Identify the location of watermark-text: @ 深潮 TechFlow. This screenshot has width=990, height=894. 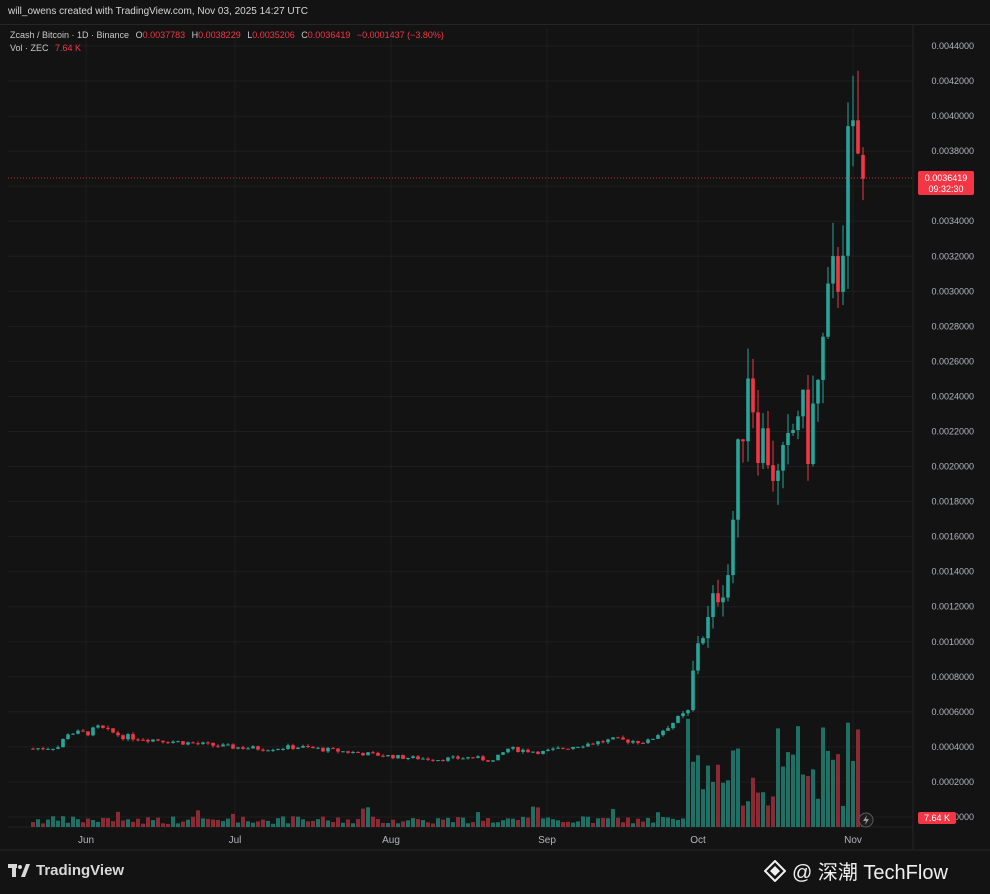
(870, 873).